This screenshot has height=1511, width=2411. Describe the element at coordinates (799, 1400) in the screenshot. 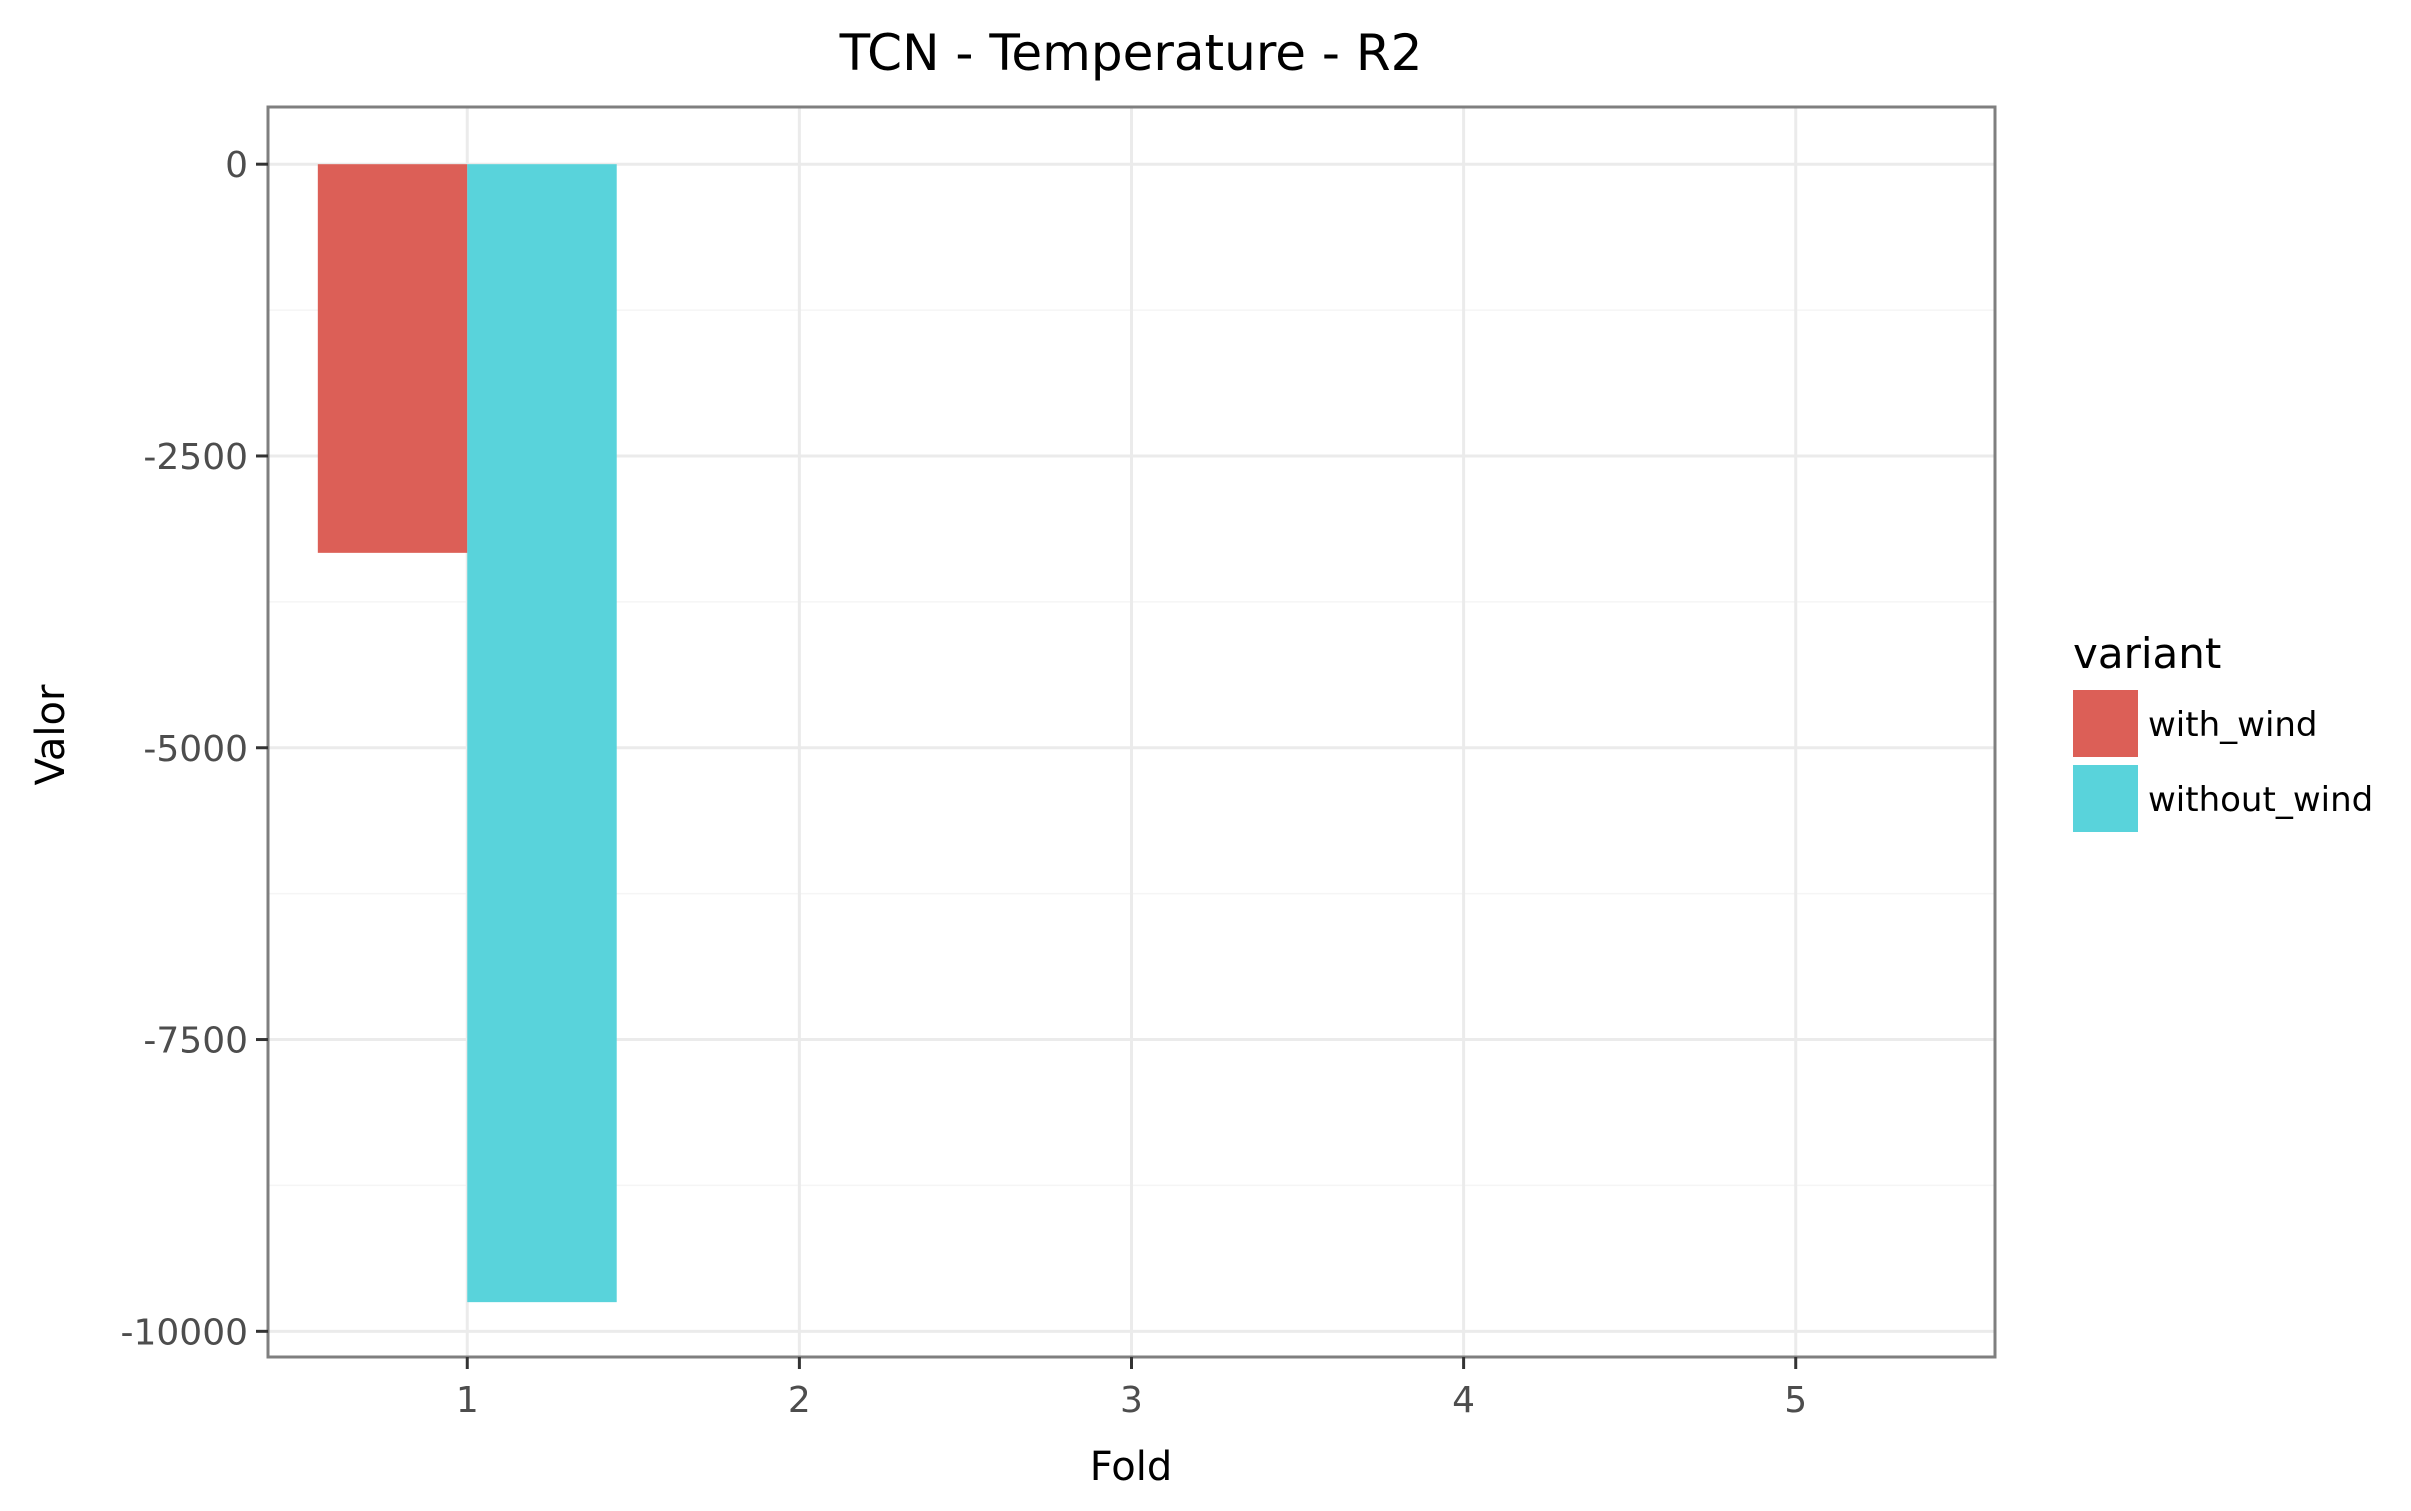

I see `x-tick-label: 2` at that location.